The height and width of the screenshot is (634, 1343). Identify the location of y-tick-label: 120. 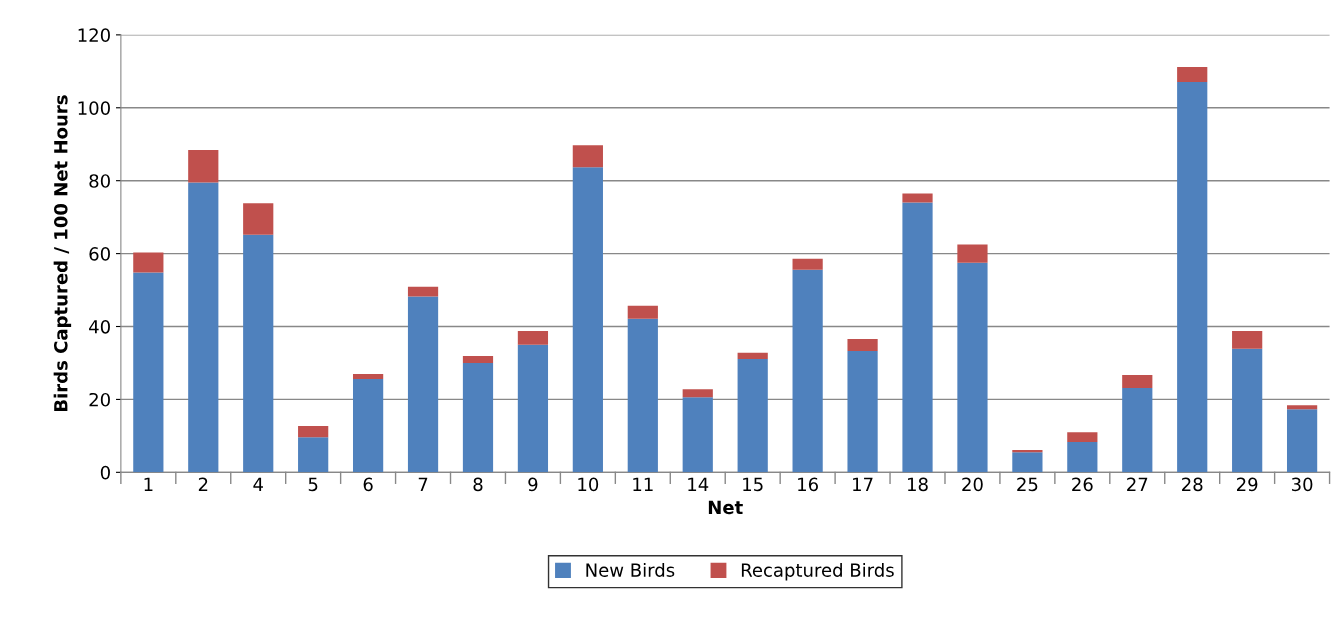
(94, 35).